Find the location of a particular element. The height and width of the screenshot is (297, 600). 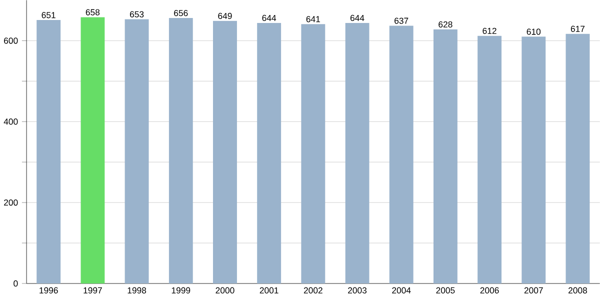

x-tick-label: 2007 is located at coordinates (533, 290).